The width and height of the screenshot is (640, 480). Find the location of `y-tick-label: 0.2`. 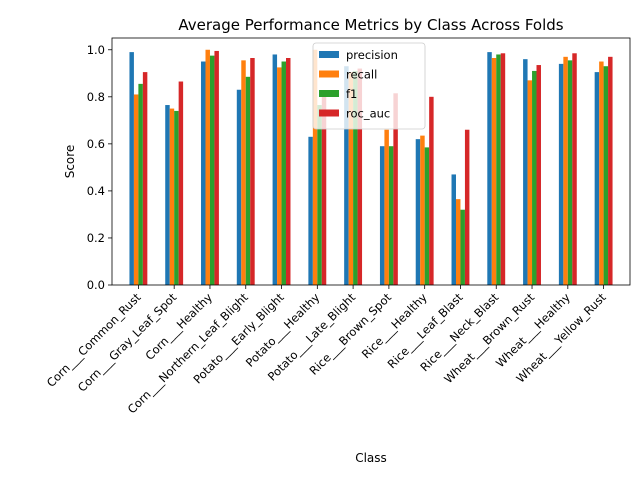

y-tick-label: 0.2 is located at coordinates (96, 238).